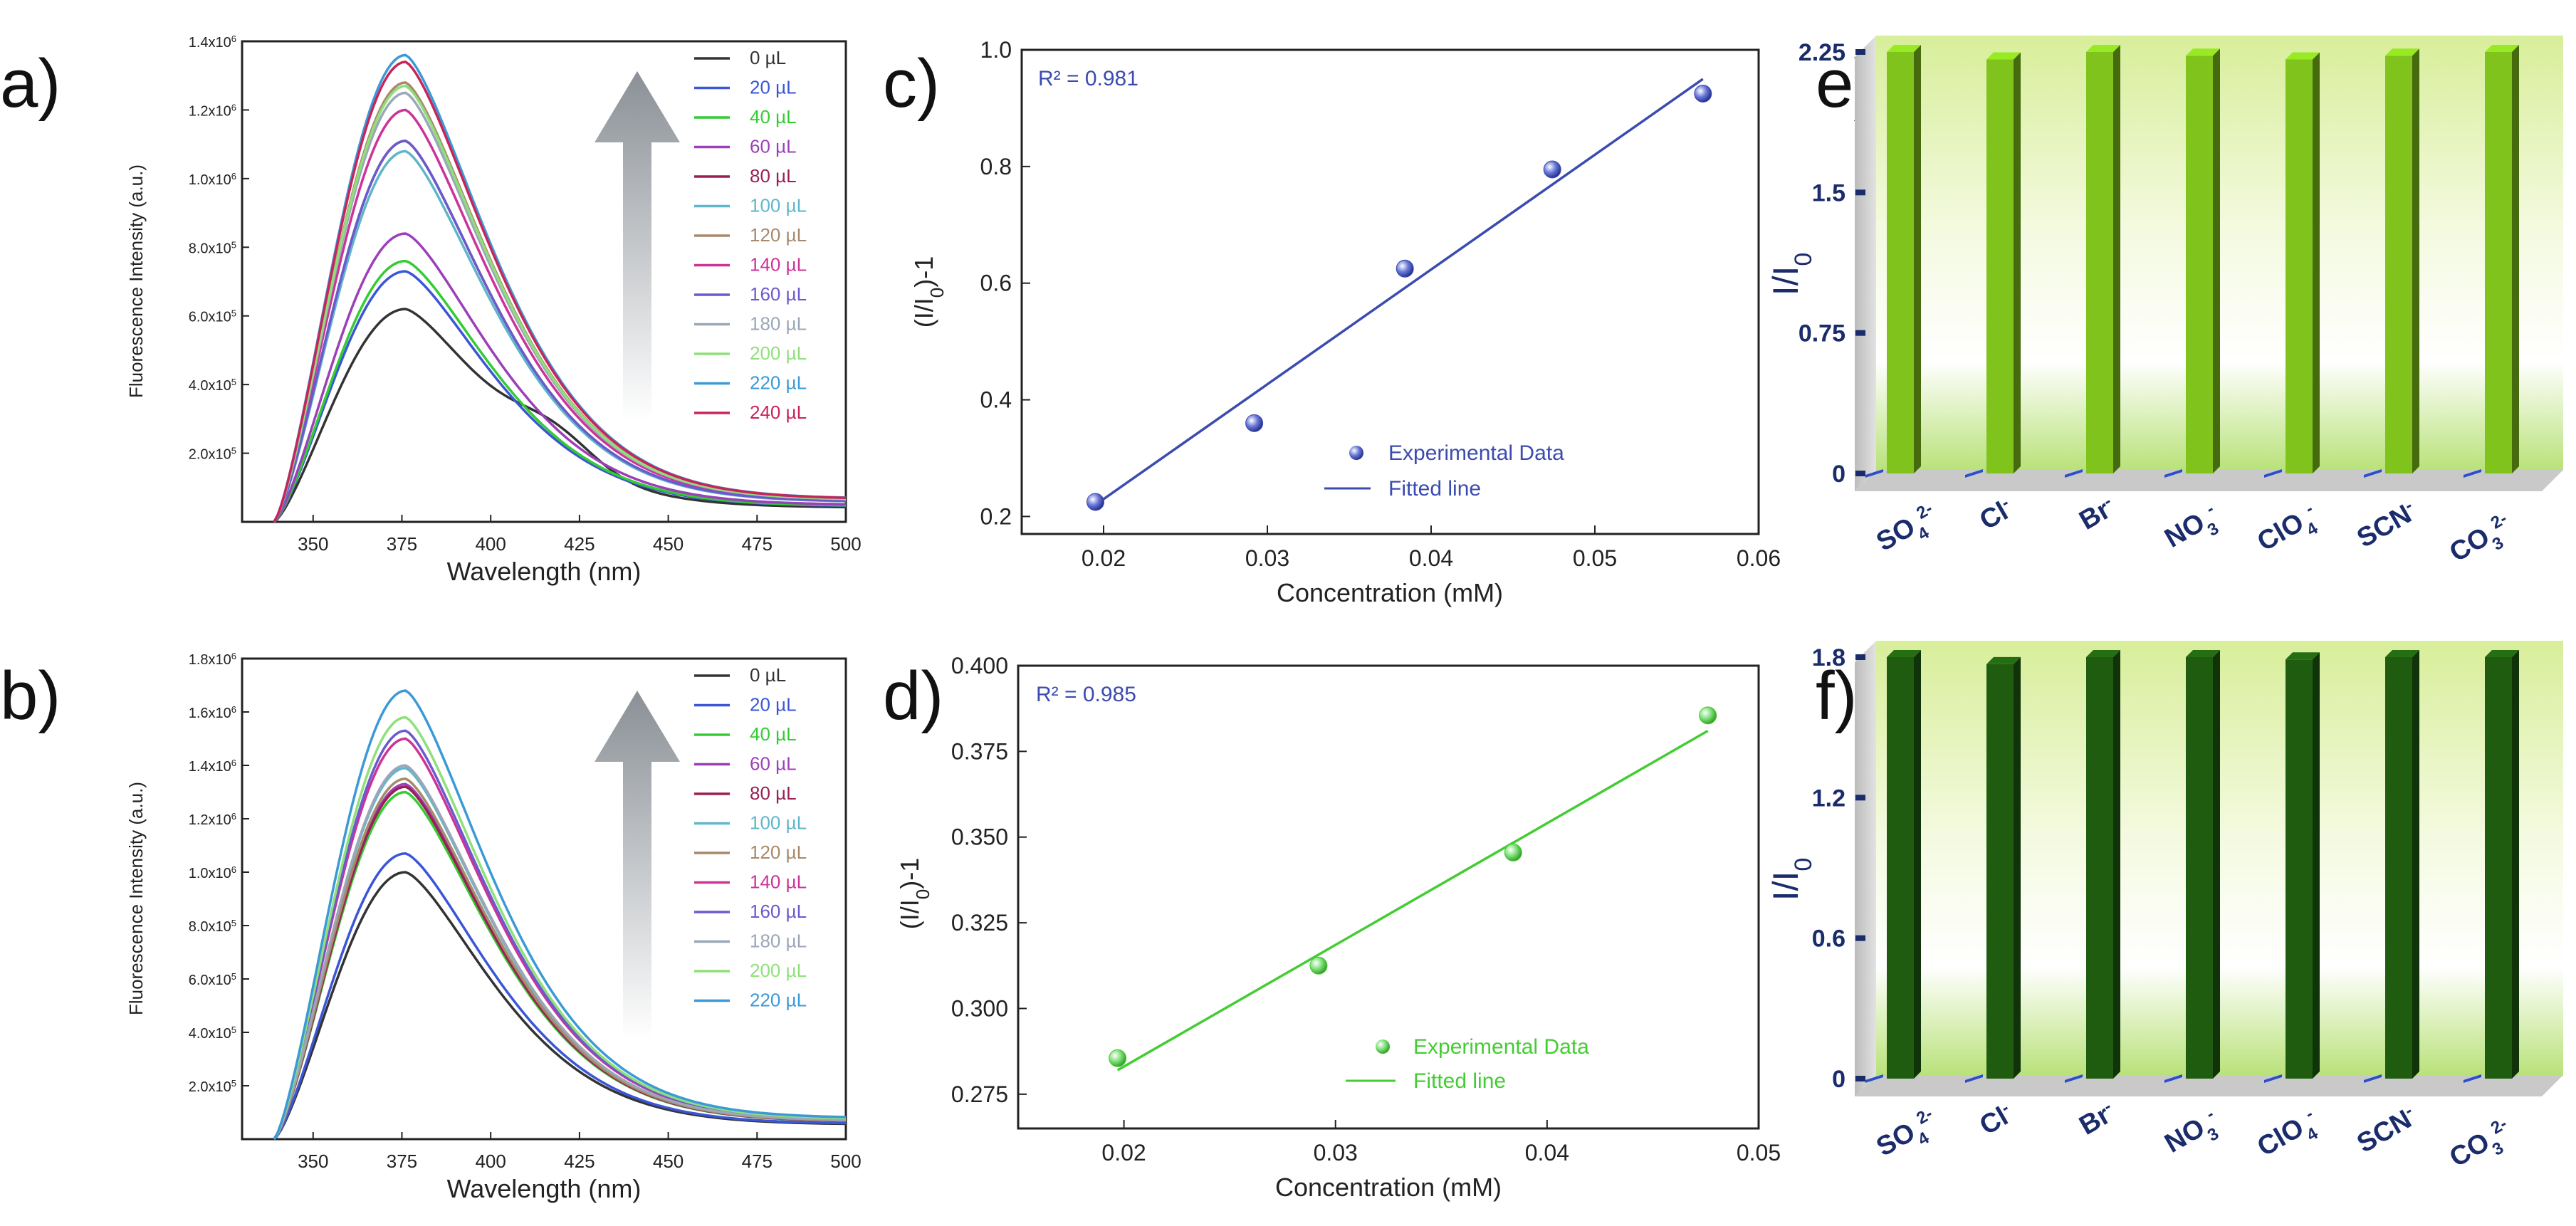 The height and width of the screenshot is (1226, 2576). What do you see at coordinates (1832, 263) in the screenshot?
I see `chart-e-y-ticks: 0 0.75 1.5 2.25` at bounding box center [1832, 263].